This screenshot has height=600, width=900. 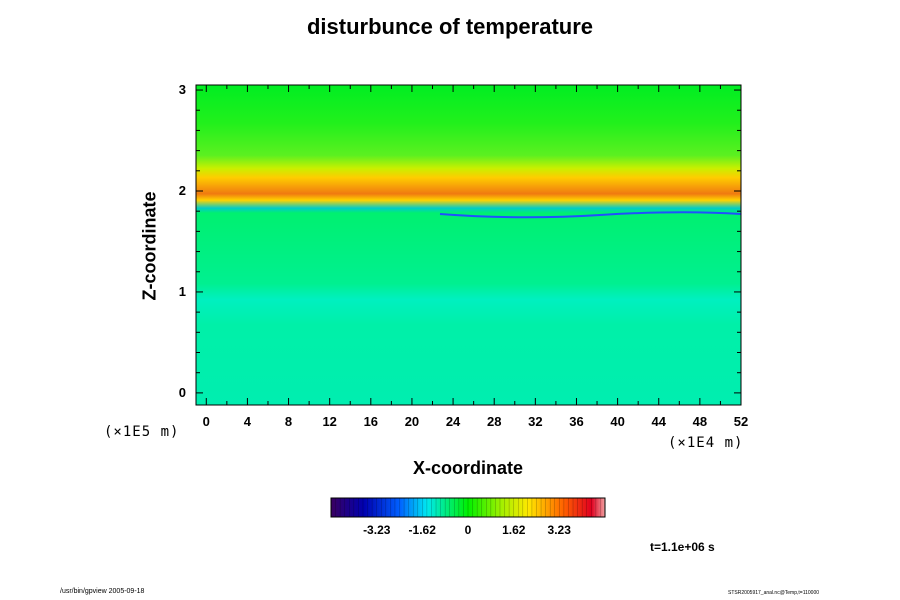 What do you see at coordinates (453, 421) in the screenshot?
I see `x-tick-label: 24` at bounding box center [453, 421].